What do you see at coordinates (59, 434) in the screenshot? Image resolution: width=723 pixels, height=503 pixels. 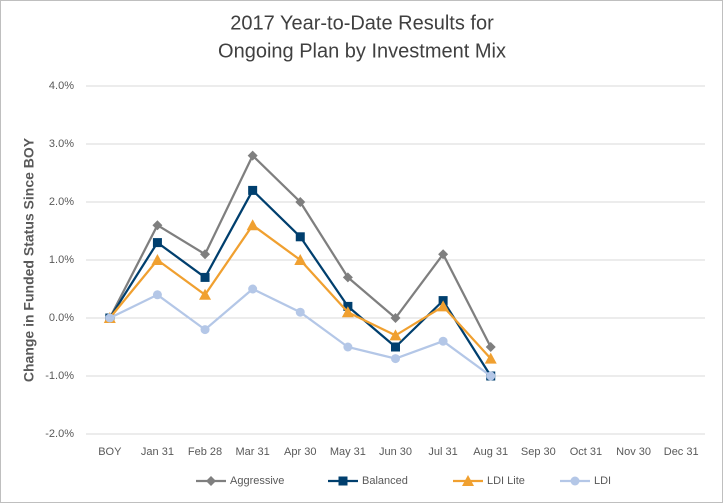 I see `y-tick-label: -2.0%` at bounding box center [59, 434].